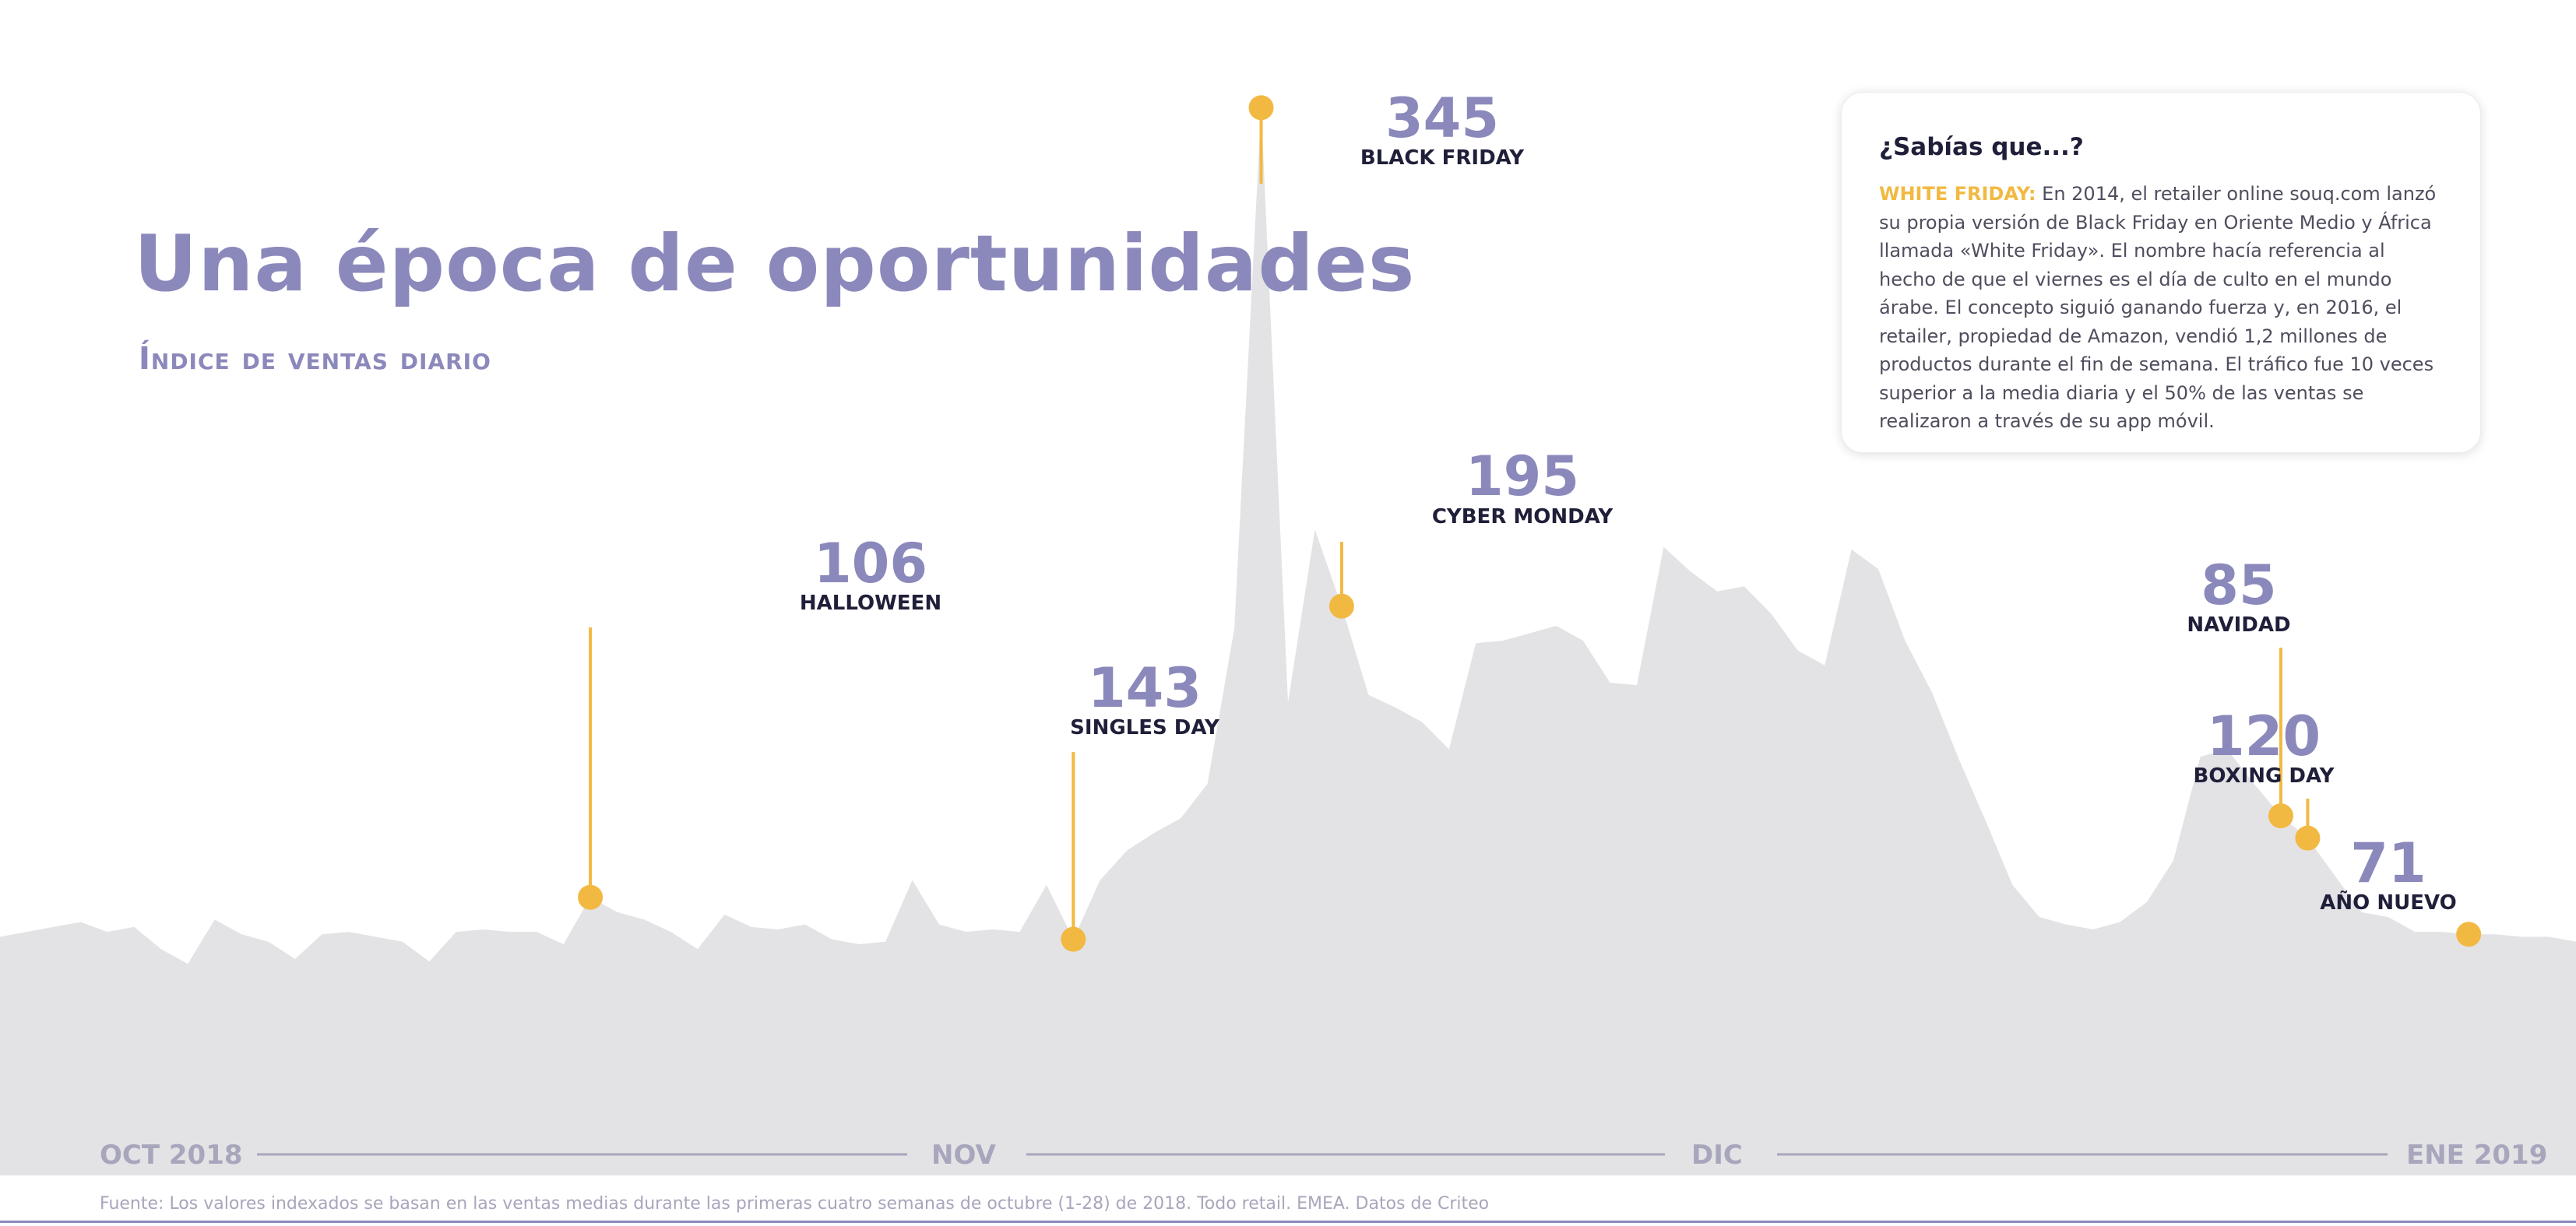 This screenshot has height=1226, width=2576. What do you see at coordinates (1145, 727) in the screenshot?
I see `annotation-label: SINGLES DAY` at bounding box center [1145, 727].